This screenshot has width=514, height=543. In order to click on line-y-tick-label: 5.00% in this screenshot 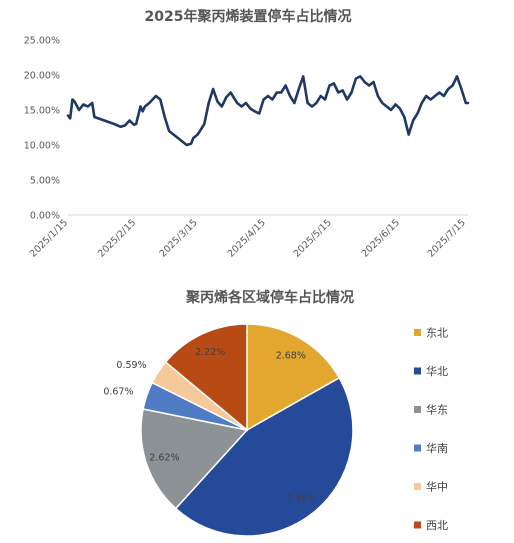, I will do `click(45, 181)`.